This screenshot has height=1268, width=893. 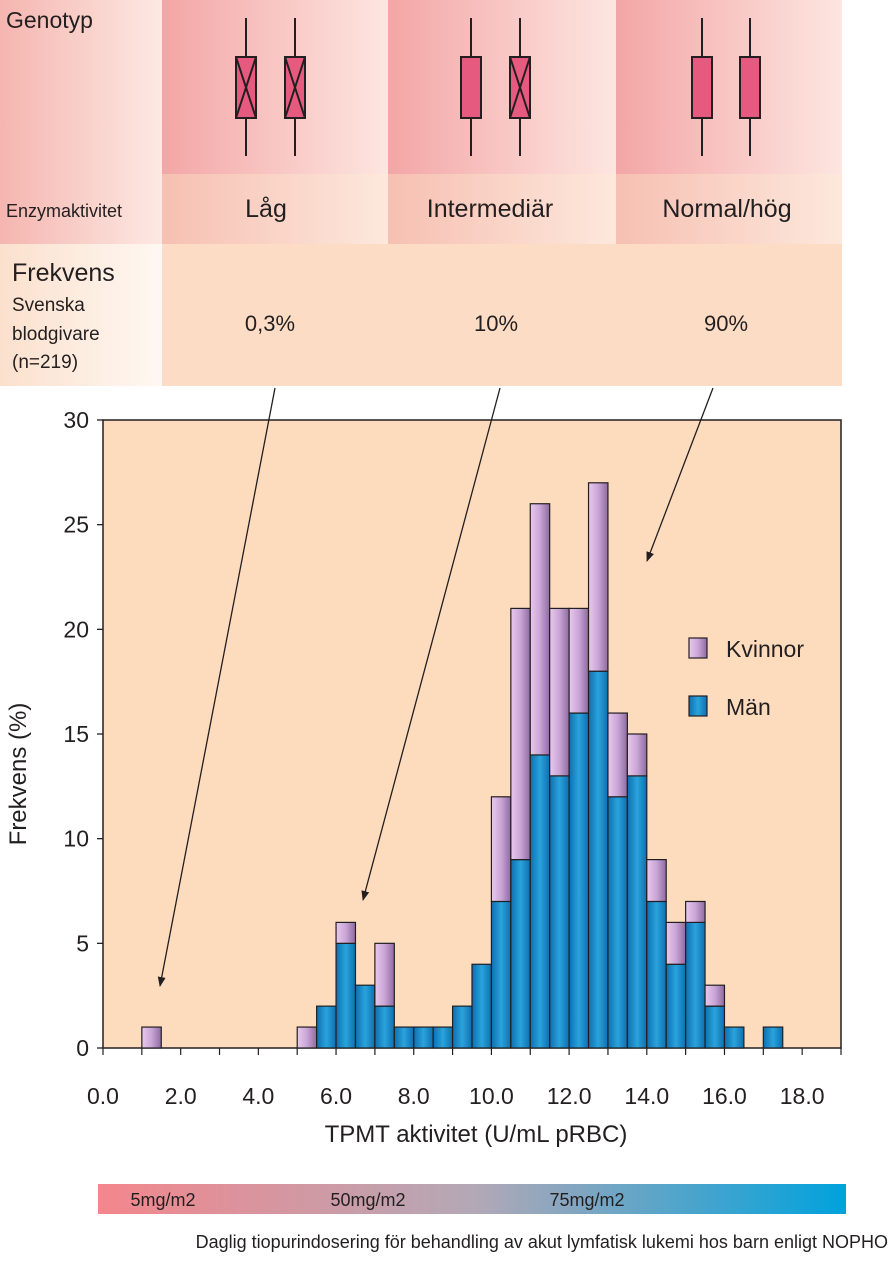 I want to click on bar-kvinnor-10.5, so click(x=520, y=734).